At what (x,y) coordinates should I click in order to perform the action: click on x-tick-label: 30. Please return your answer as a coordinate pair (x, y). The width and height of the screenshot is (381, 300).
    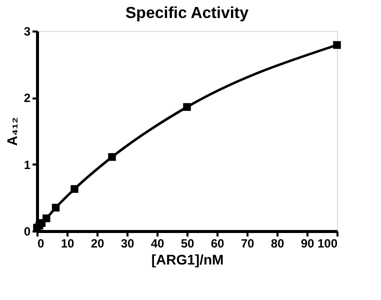
    Looking at the image, I should click on (127, 243).